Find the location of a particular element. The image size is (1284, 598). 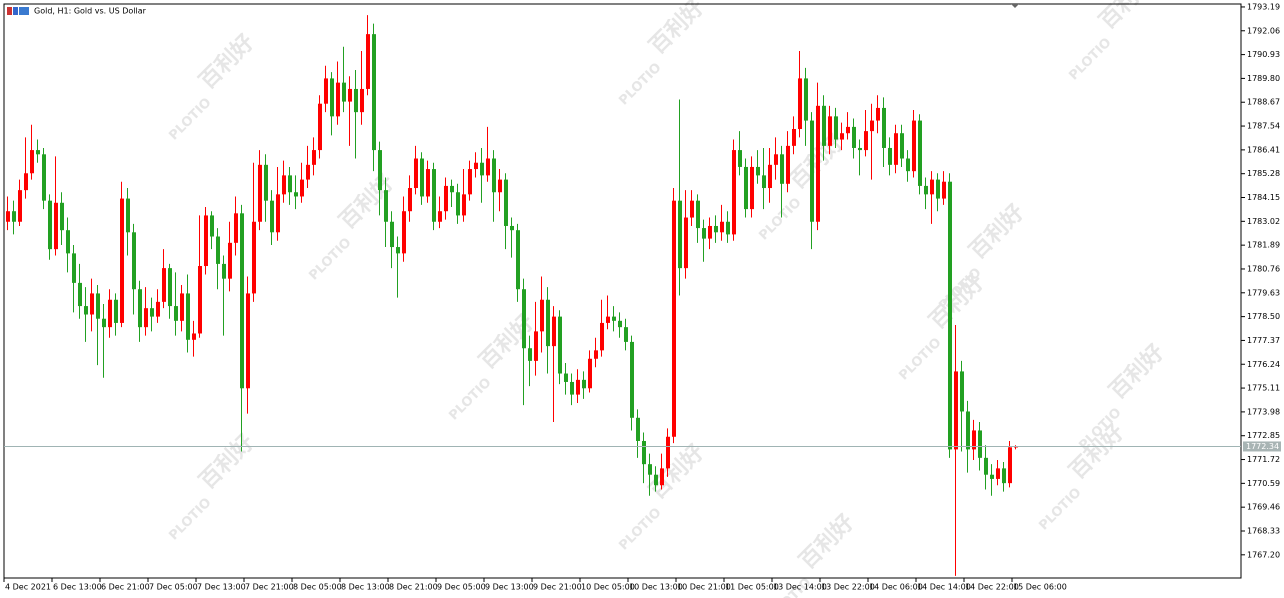

x-tick-label: 11 Dec 05:00 is located at coordinates (752, 587).